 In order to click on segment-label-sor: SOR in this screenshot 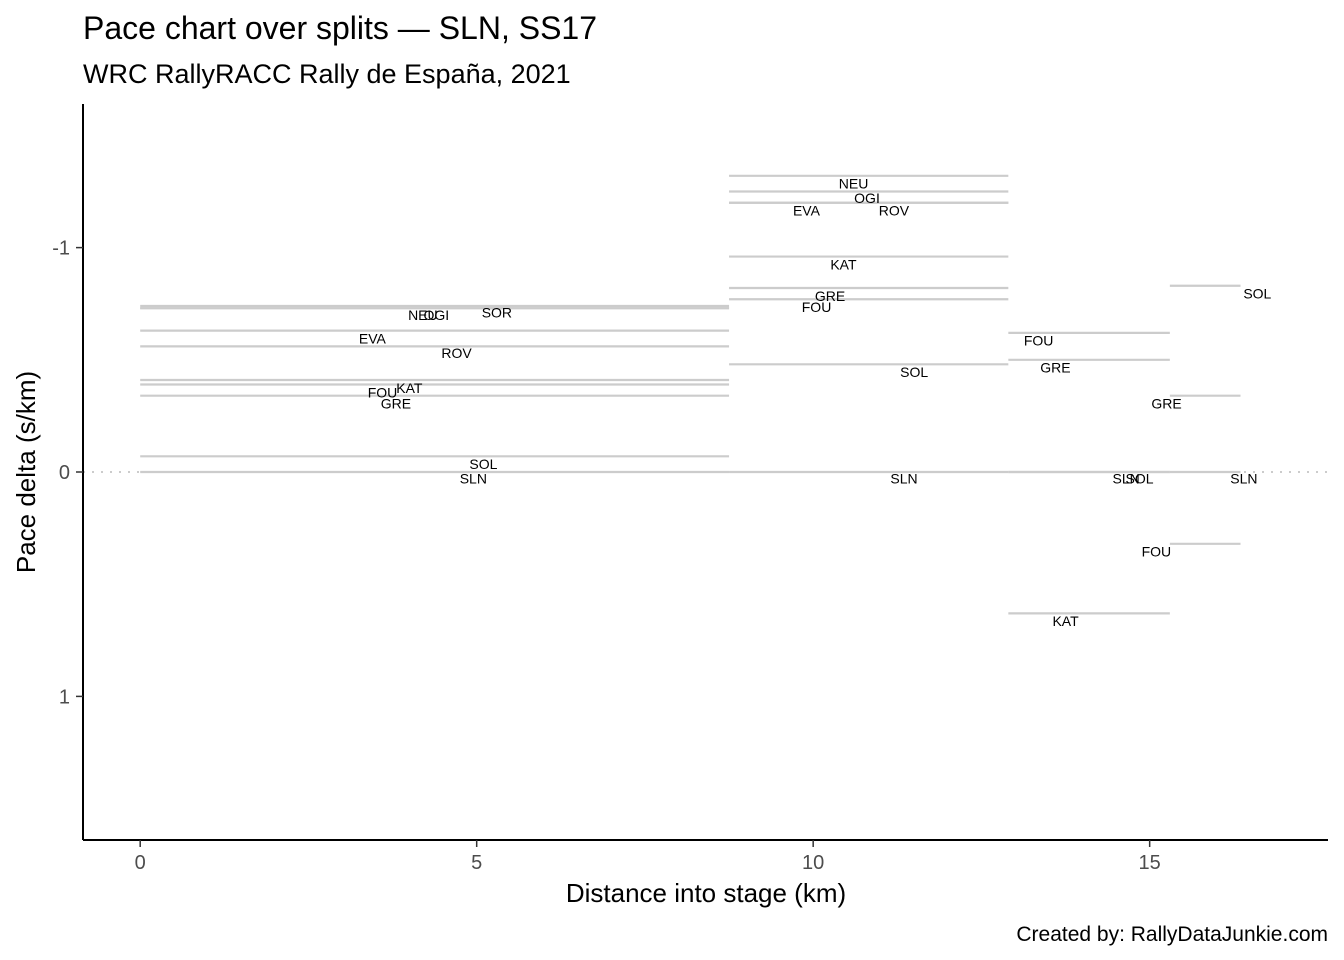, I will do `click(497, 313)`.